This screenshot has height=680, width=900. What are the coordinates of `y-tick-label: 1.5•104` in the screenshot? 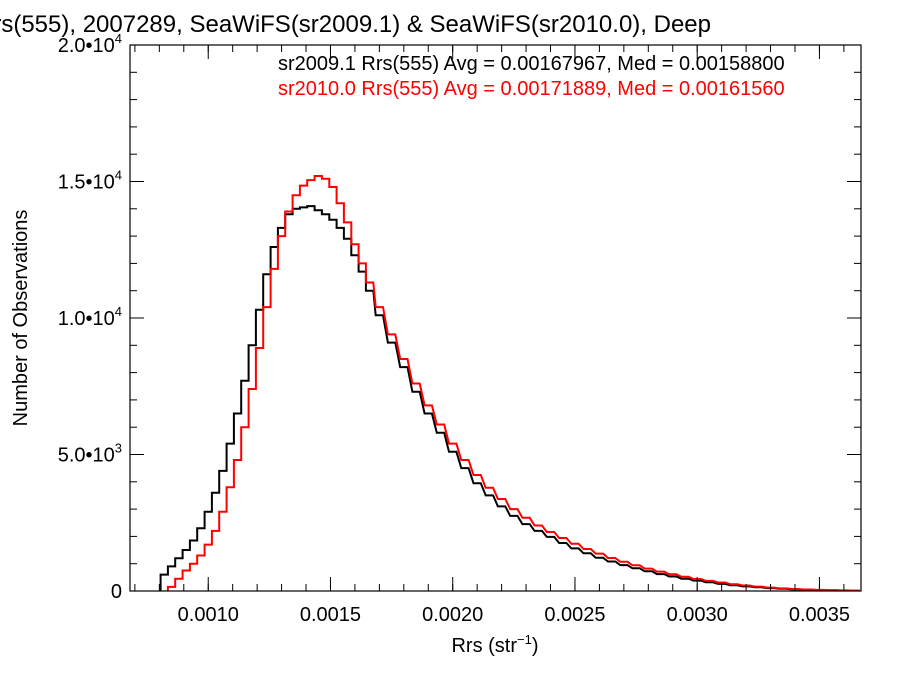 It's located at (90, 181).